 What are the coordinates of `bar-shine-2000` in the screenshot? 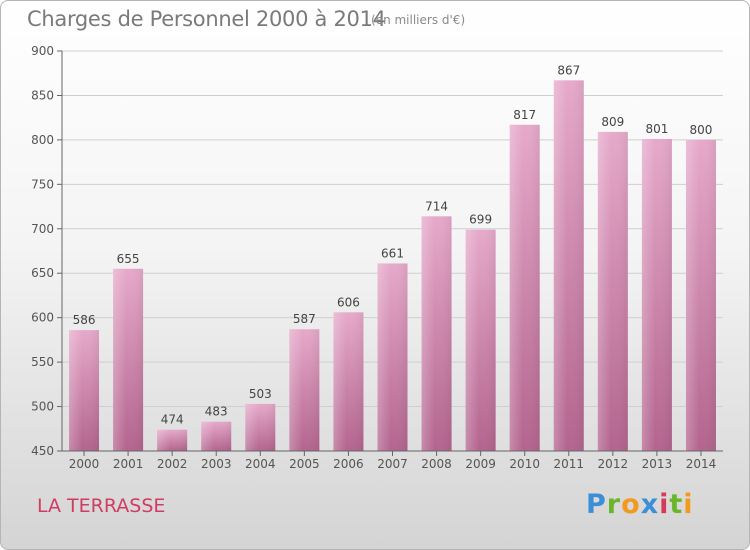 It's located at (84, 390).